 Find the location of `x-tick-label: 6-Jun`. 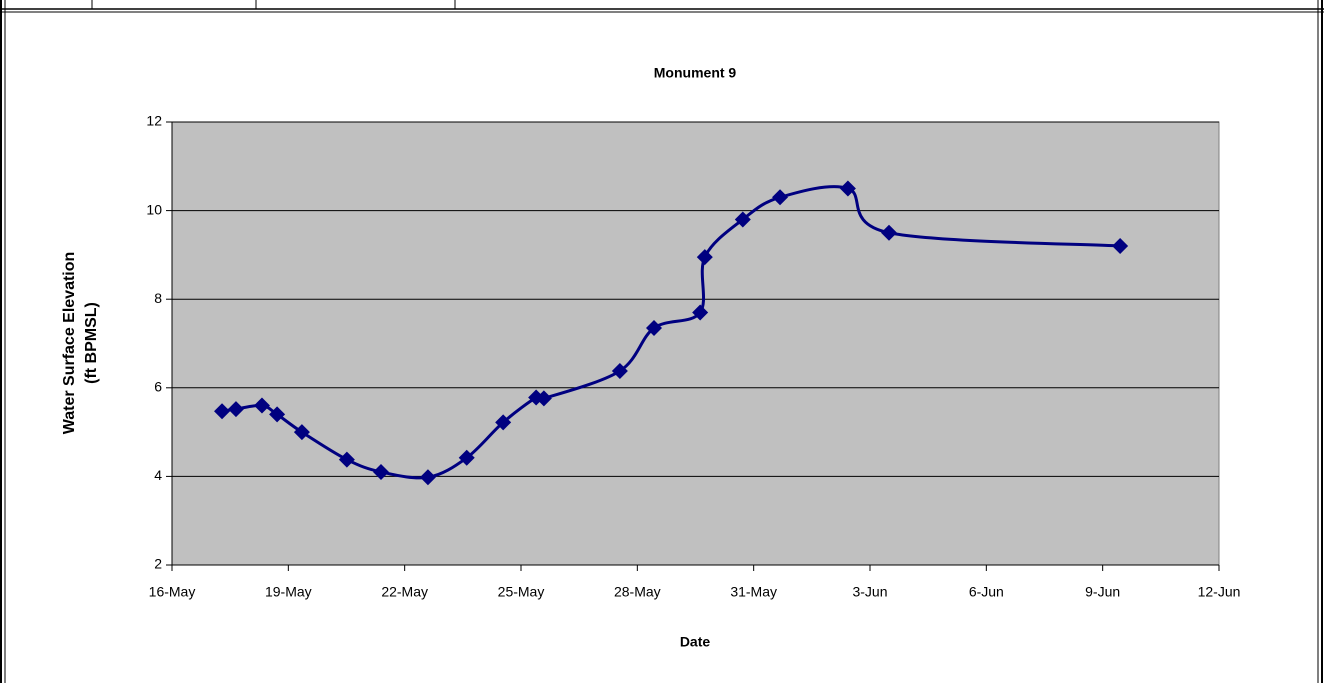

x-tick-label: 6-Jun is located at coordinates (986, 592).